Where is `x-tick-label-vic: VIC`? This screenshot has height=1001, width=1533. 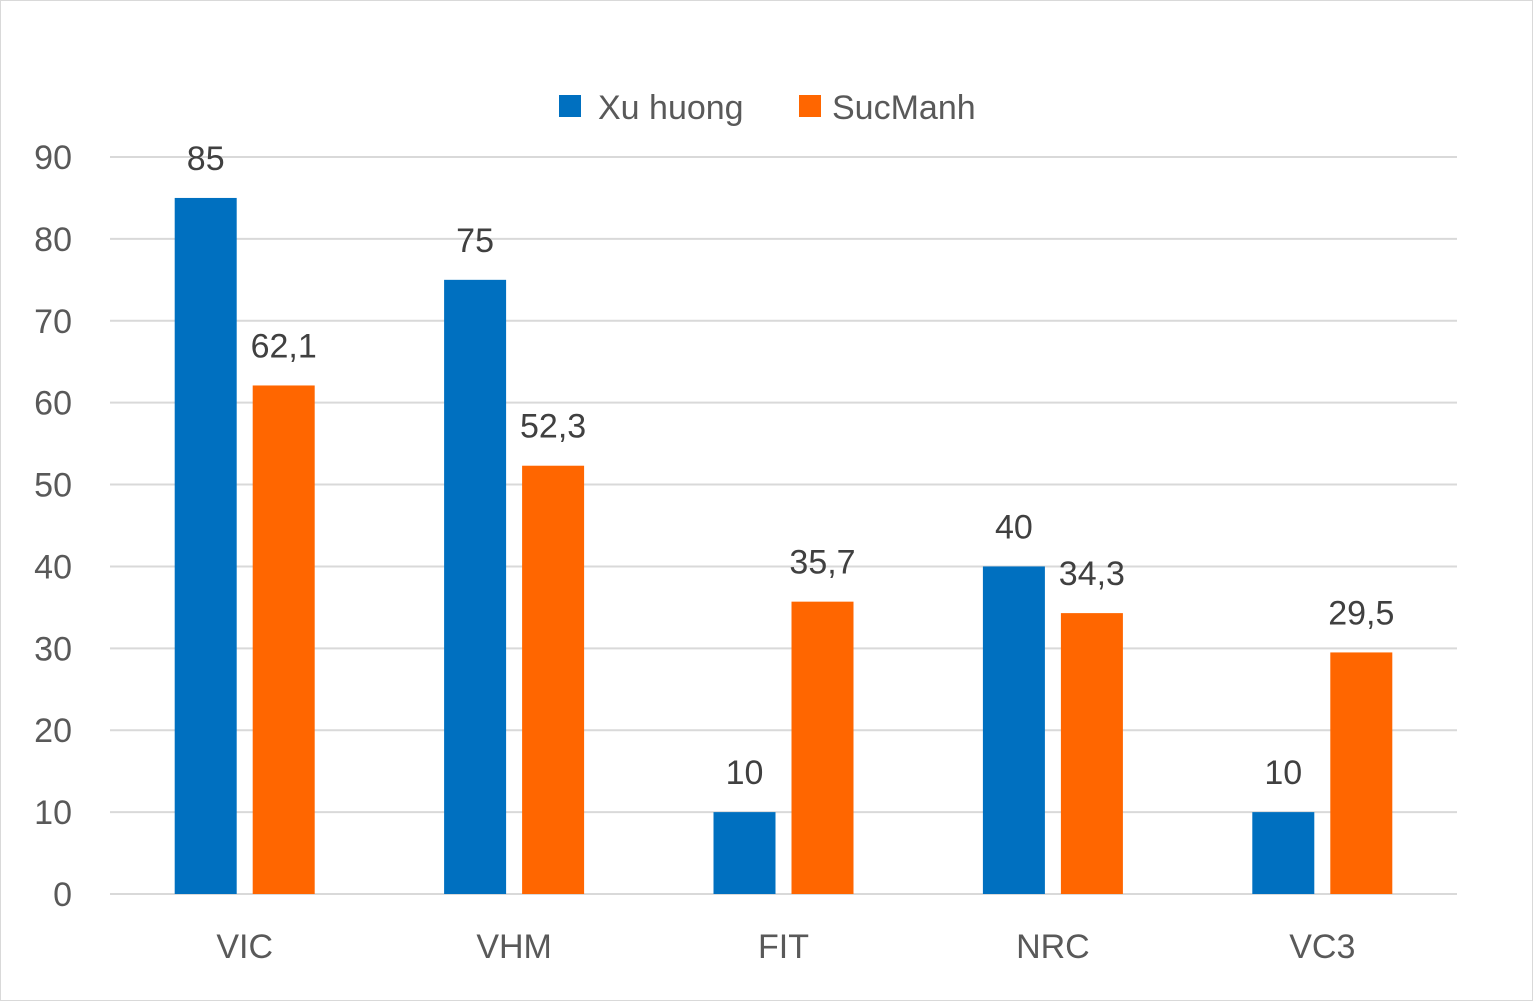 x-tick-label-vic: VIC is located at coordinates (244, 947).